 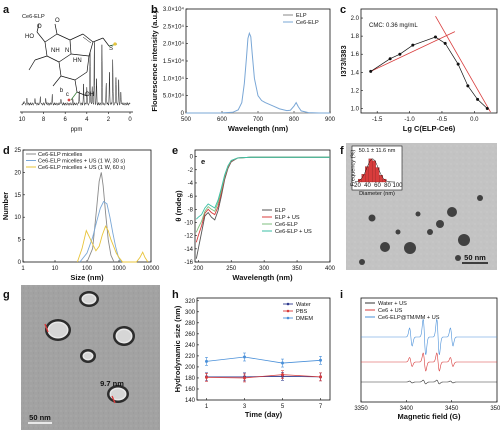 I want to click on esr-x-tick-label: 3500, so click(x=495, y=409).